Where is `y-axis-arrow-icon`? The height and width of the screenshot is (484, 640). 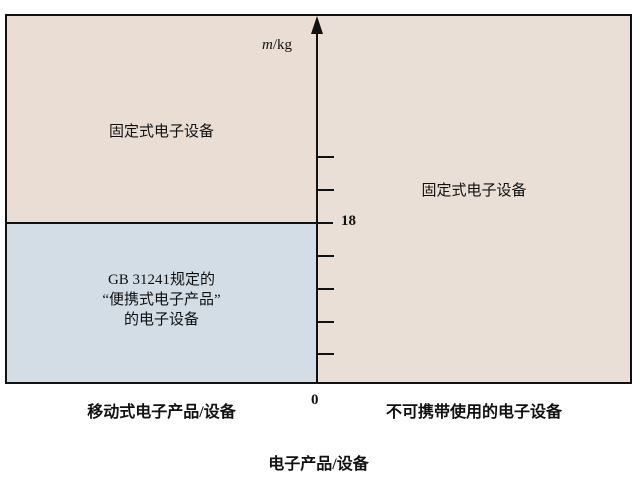
y-axis-arrow-icon is located at coordinates (317, 25).